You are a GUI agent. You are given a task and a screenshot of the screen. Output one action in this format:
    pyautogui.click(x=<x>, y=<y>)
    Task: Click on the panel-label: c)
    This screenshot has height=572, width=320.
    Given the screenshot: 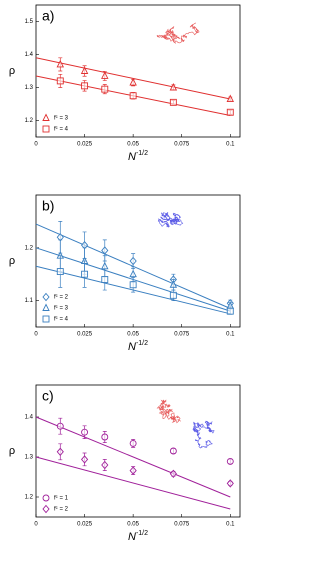 What is the action you would take?
    pyautogui.click(x=48, y=396)
    